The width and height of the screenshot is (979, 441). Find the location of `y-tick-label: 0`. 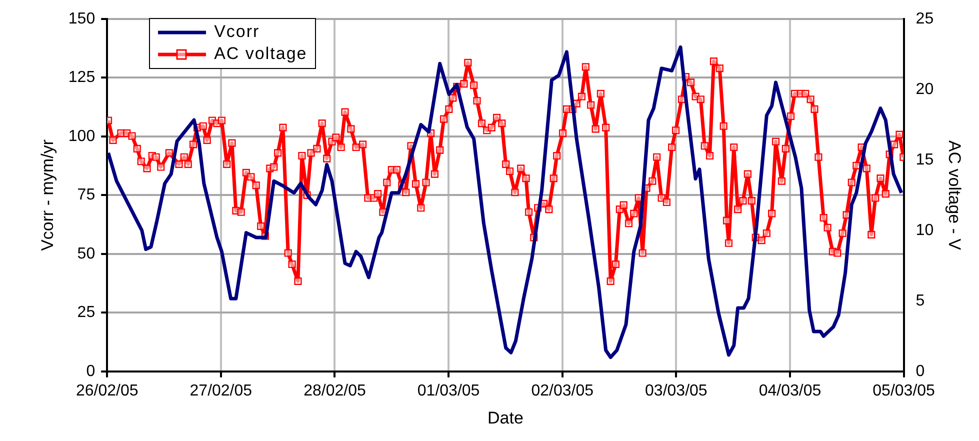

y-tick-label: 0 is located at coordinates (91, 371).